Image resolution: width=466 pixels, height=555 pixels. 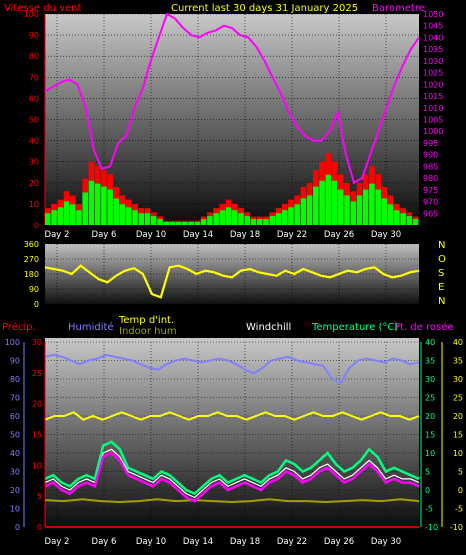 I want to click on chart-title: Current last 30 days 31 January 2025, so click(x=264, y=8).